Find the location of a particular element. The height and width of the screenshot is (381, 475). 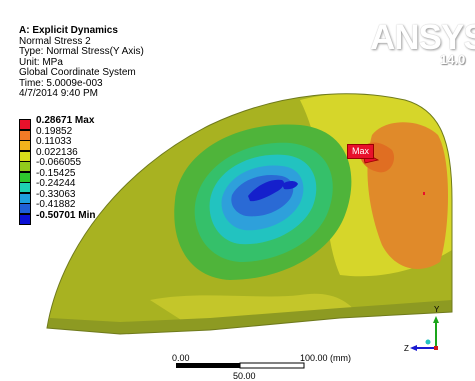

legend-max-label: 0.28671 Max is located at coordinates (65, 120).